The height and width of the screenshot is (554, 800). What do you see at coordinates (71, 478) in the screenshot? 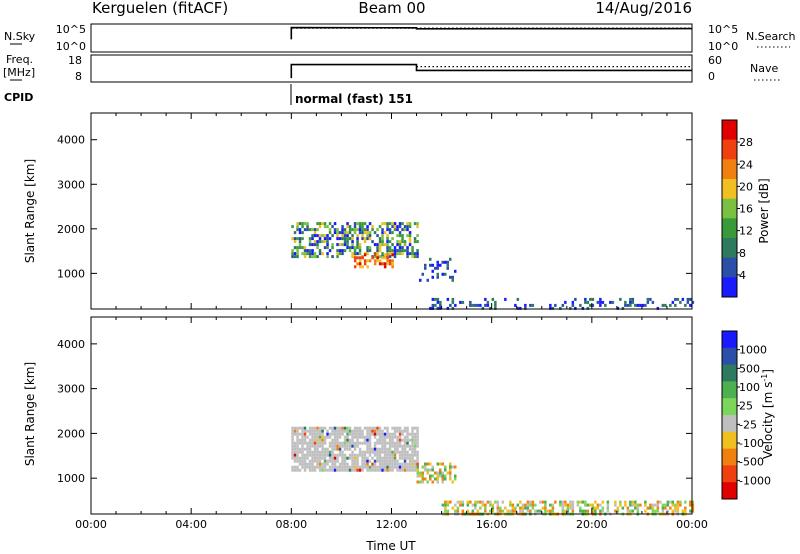
I see `y-tick-label: 1000` at bounding box center [71, 478].